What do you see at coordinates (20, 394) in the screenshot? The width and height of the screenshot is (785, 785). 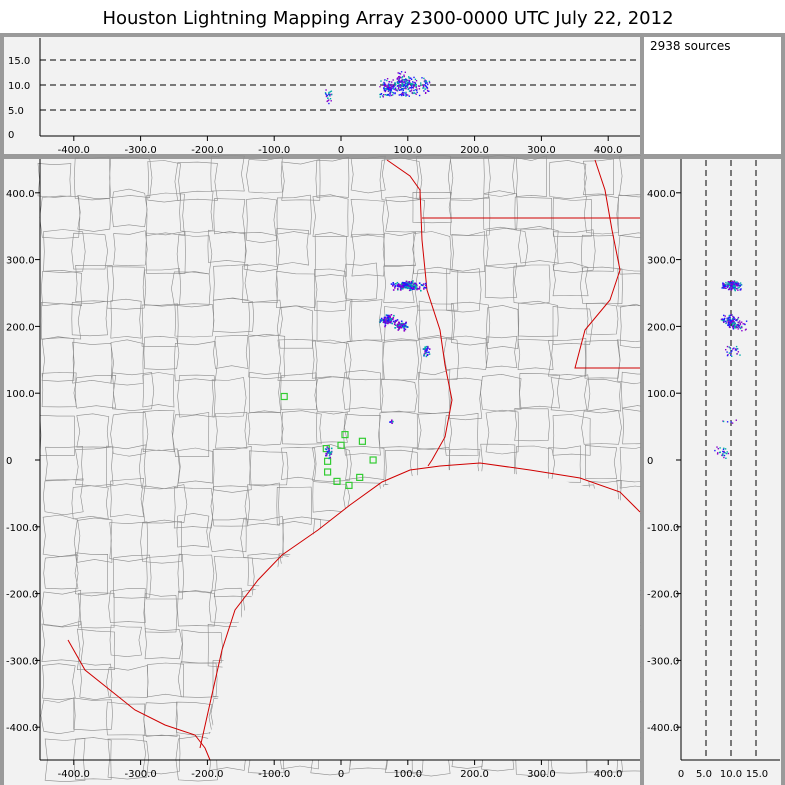 I see `y-tick-label: 100.0` at bounding box center [20, 394].